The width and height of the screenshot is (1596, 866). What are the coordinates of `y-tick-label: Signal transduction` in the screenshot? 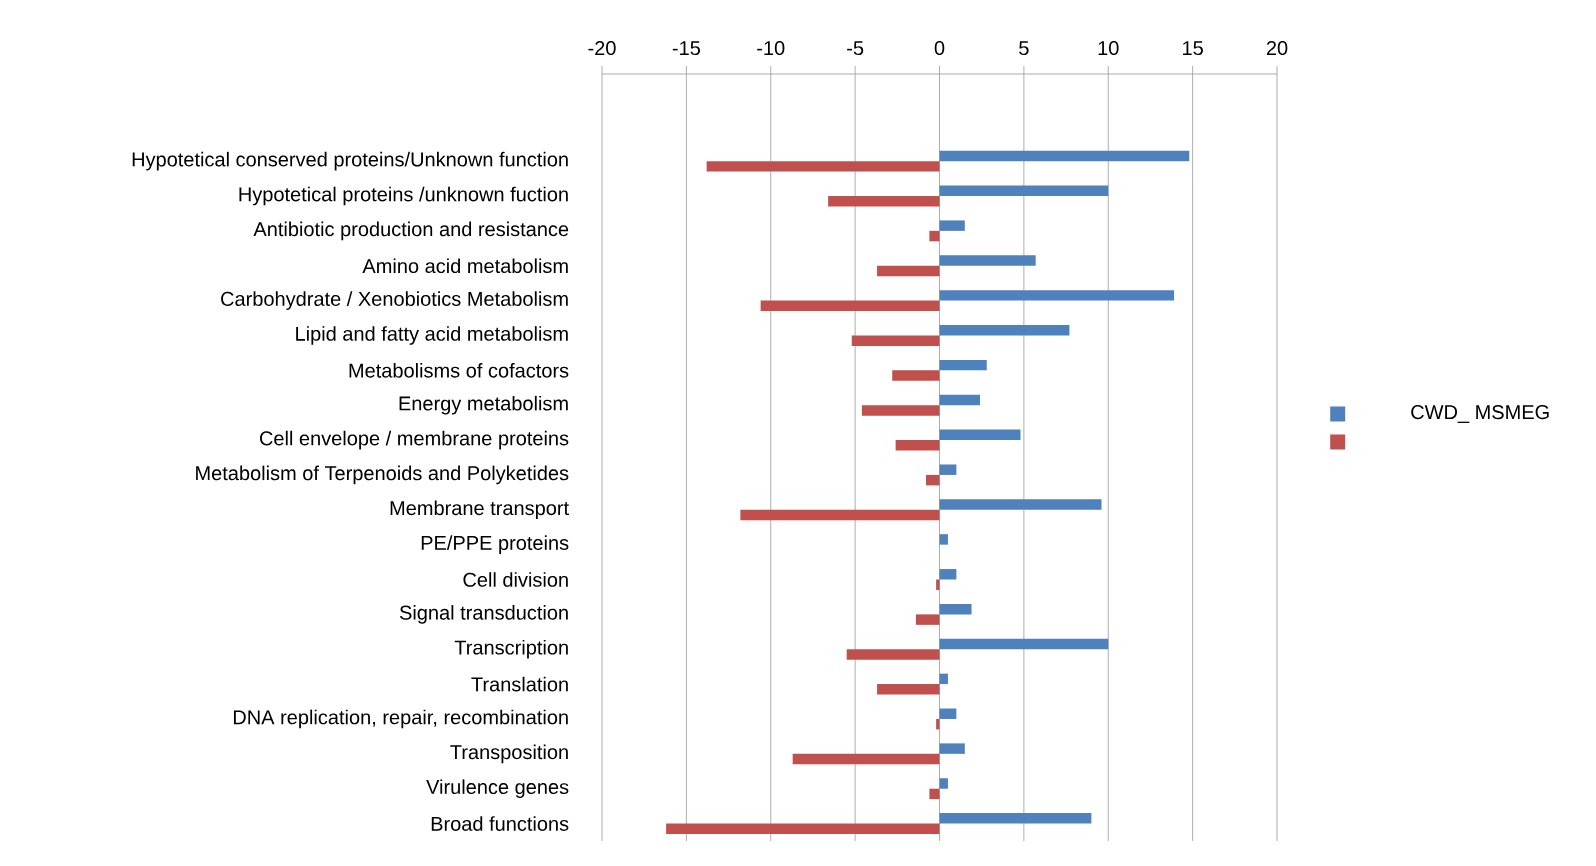 It's located at (483, 614).